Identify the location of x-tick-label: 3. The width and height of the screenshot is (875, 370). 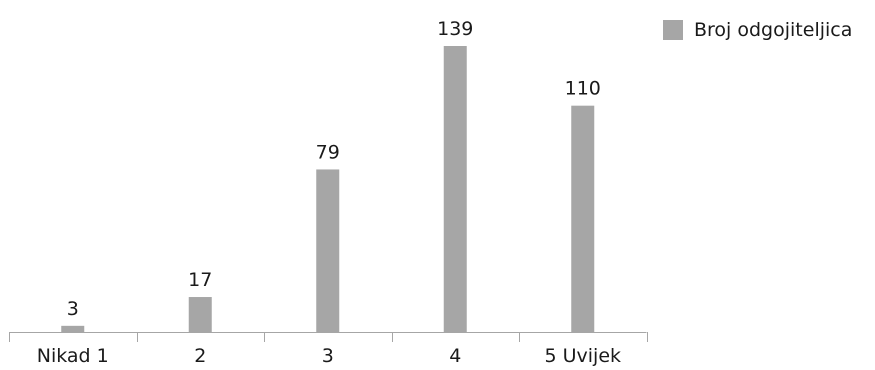
(328, 356).